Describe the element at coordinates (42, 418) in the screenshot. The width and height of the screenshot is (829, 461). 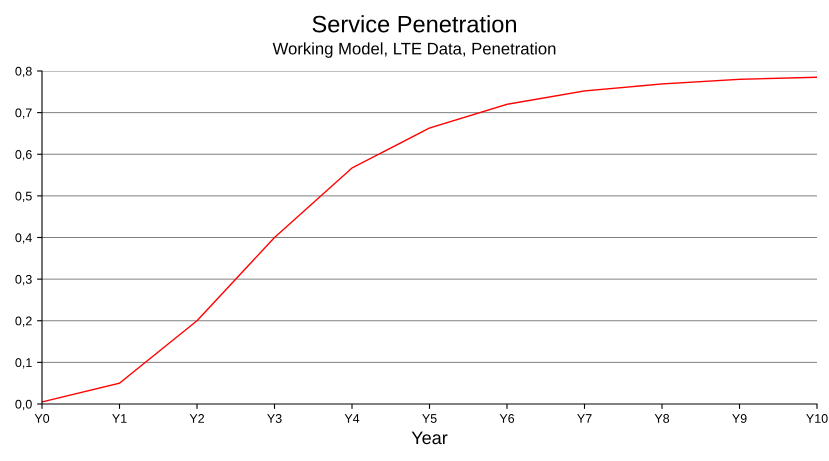
I see `x-tick-label: Y0` at that location.